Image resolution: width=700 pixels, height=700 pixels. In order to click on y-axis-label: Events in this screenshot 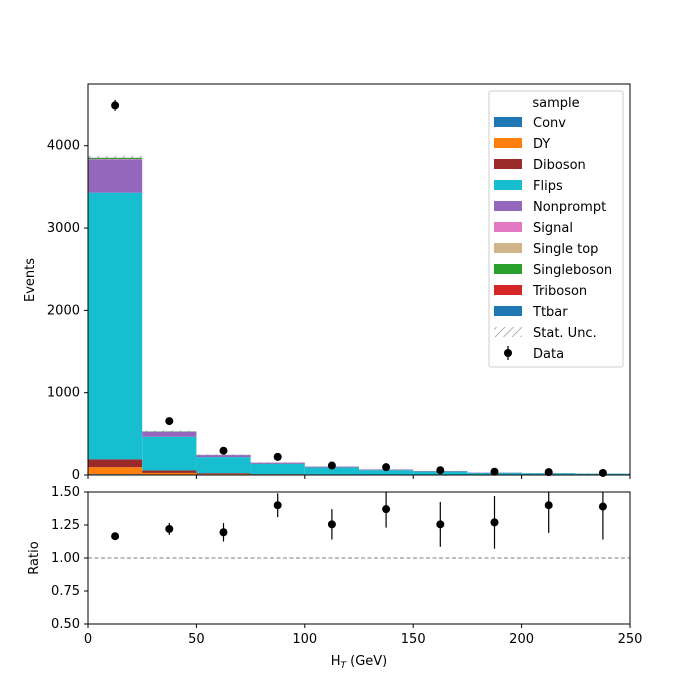, I will do `click(30, 280)`.